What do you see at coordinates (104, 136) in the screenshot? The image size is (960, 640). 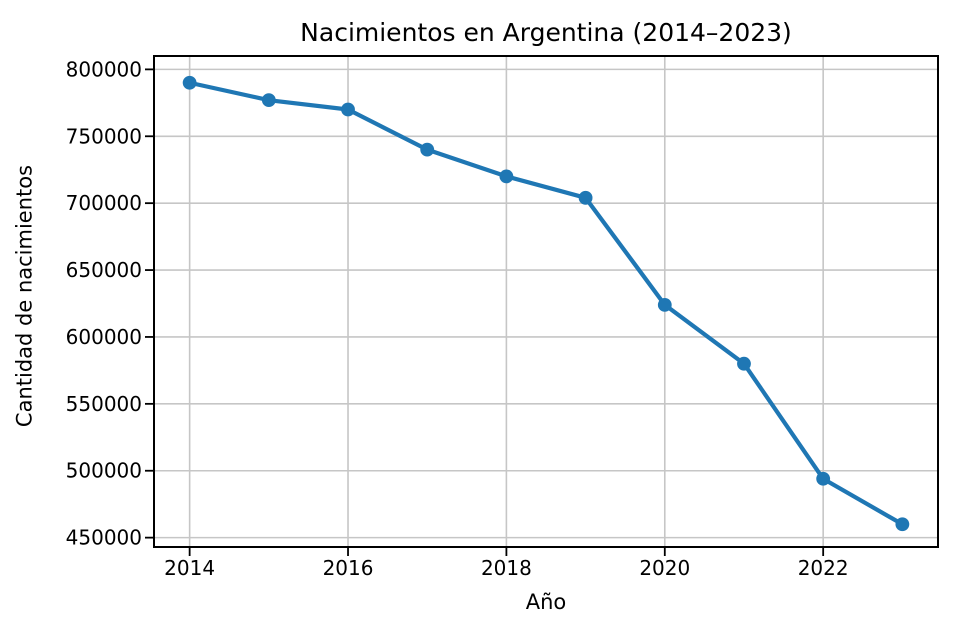 I see `y-tick-label: 750000` at bounding box center [104, 136].